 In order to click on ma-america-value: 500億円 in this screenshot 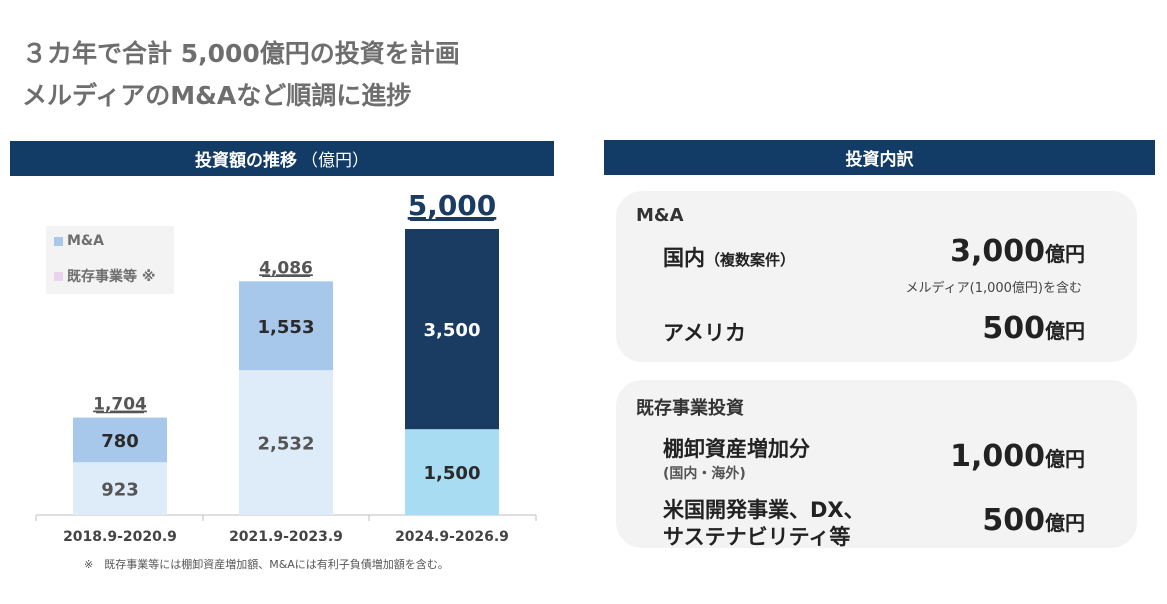, I will do `click(1033, 328)`.